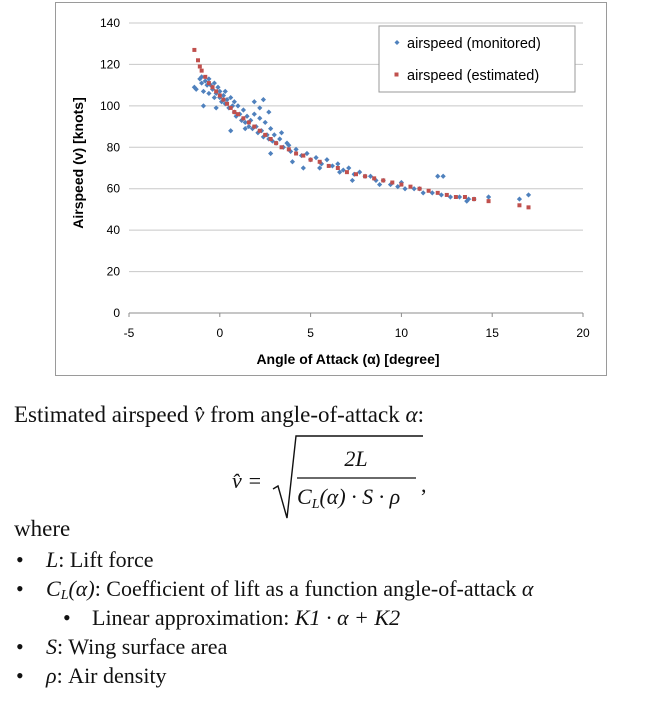 This screenshot has height=703, width=652. I want to click on formula-denominator: CL(α) · S · ρ, so click(348, 498).